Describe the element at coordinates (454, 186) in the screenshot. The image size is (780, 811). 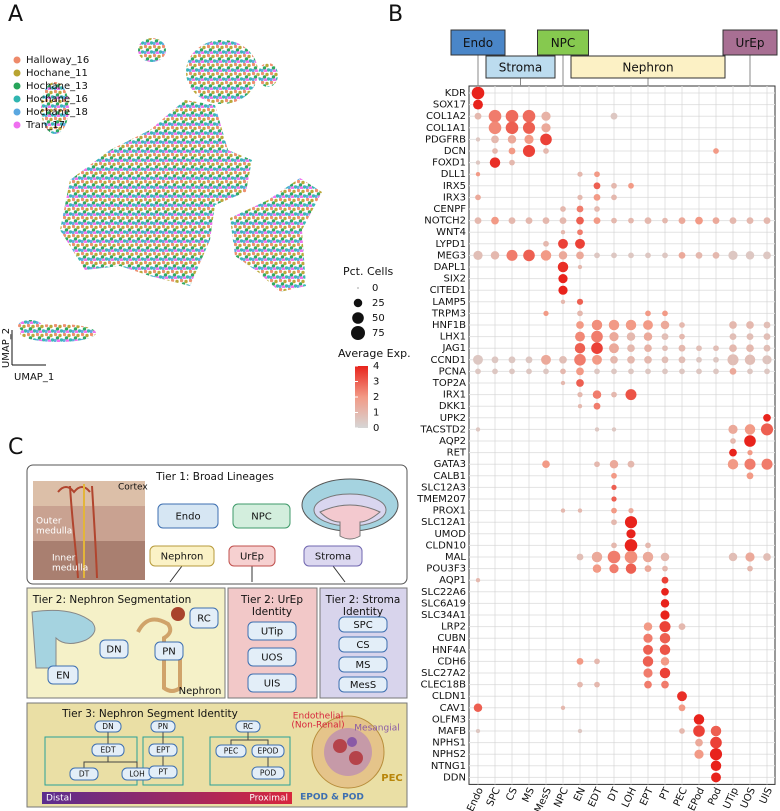
I see `gene-label: IRX5` at that location.